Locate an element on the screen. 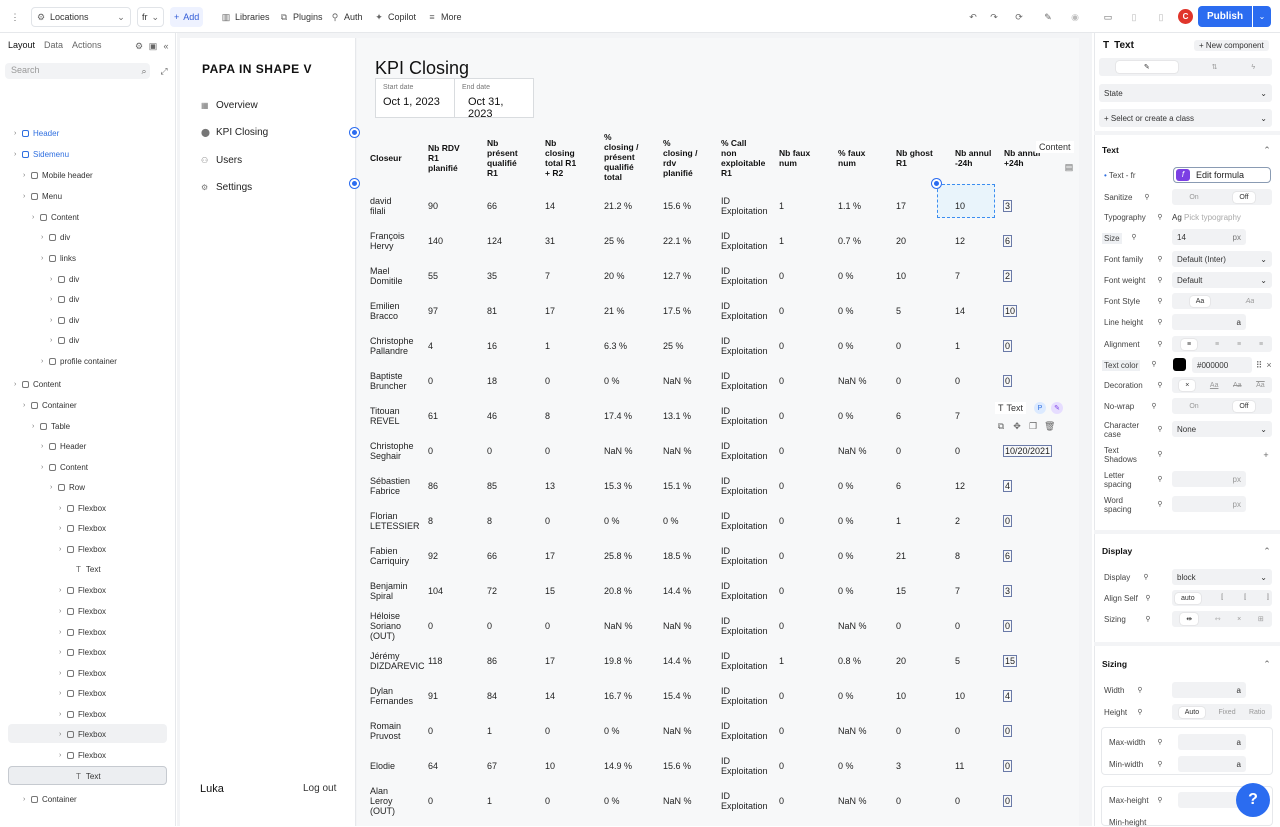 The image size is (1280, 827). locations-select: ⚙ Locations ⌄ is located at coordinates (81, 17).